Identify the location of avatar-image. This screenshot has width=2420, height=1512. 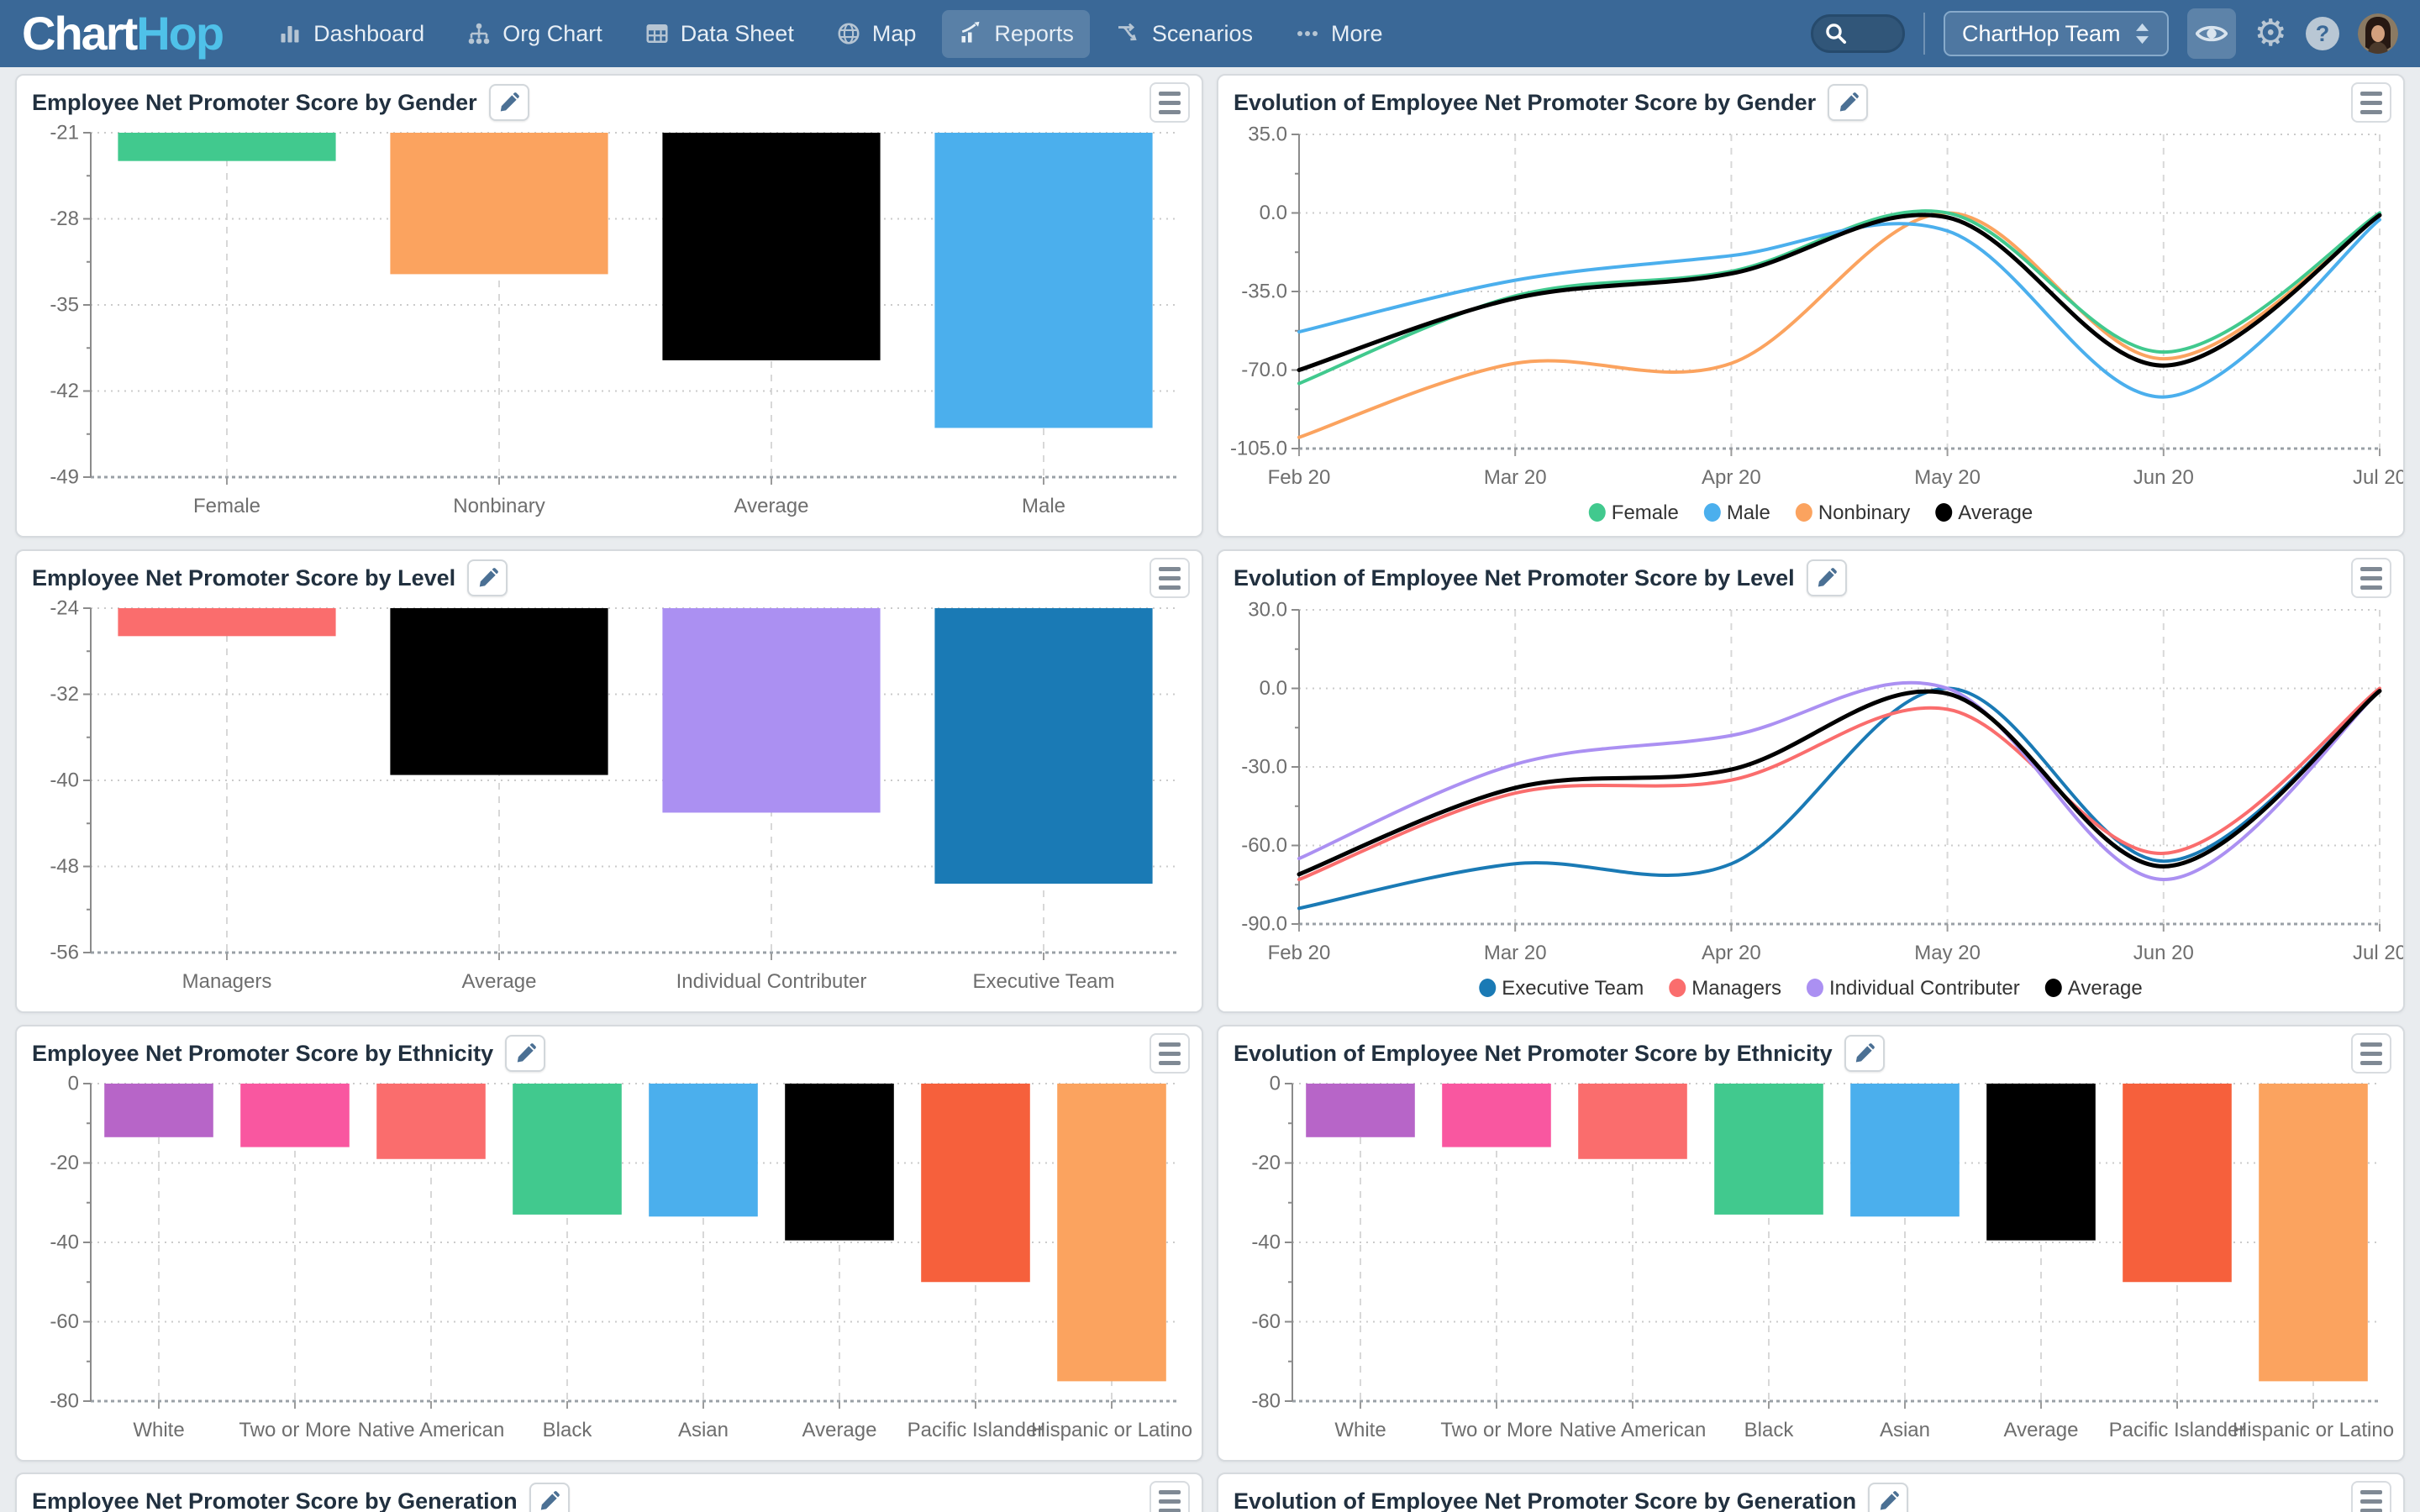
(2378, 33).